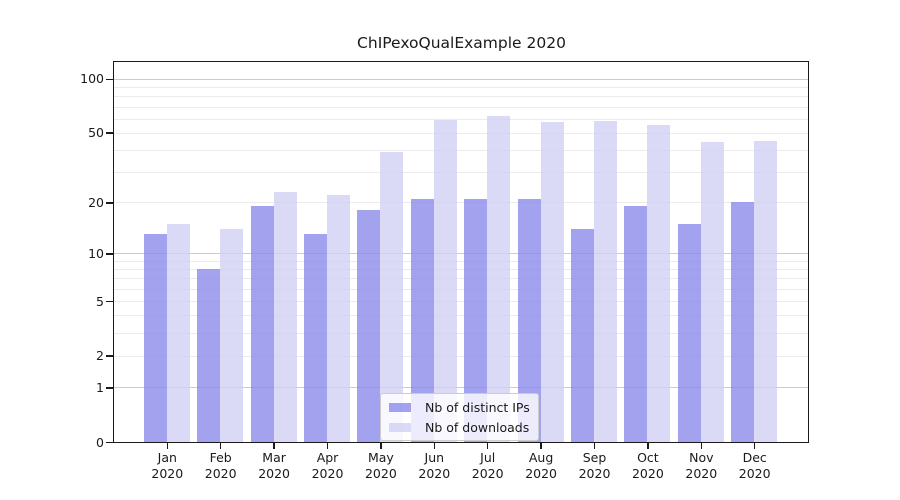  What do you see at coordinates (582, 335) in the screenshot?
I see `bar-sep-distinct-ips` at bounding box center [582, 335].